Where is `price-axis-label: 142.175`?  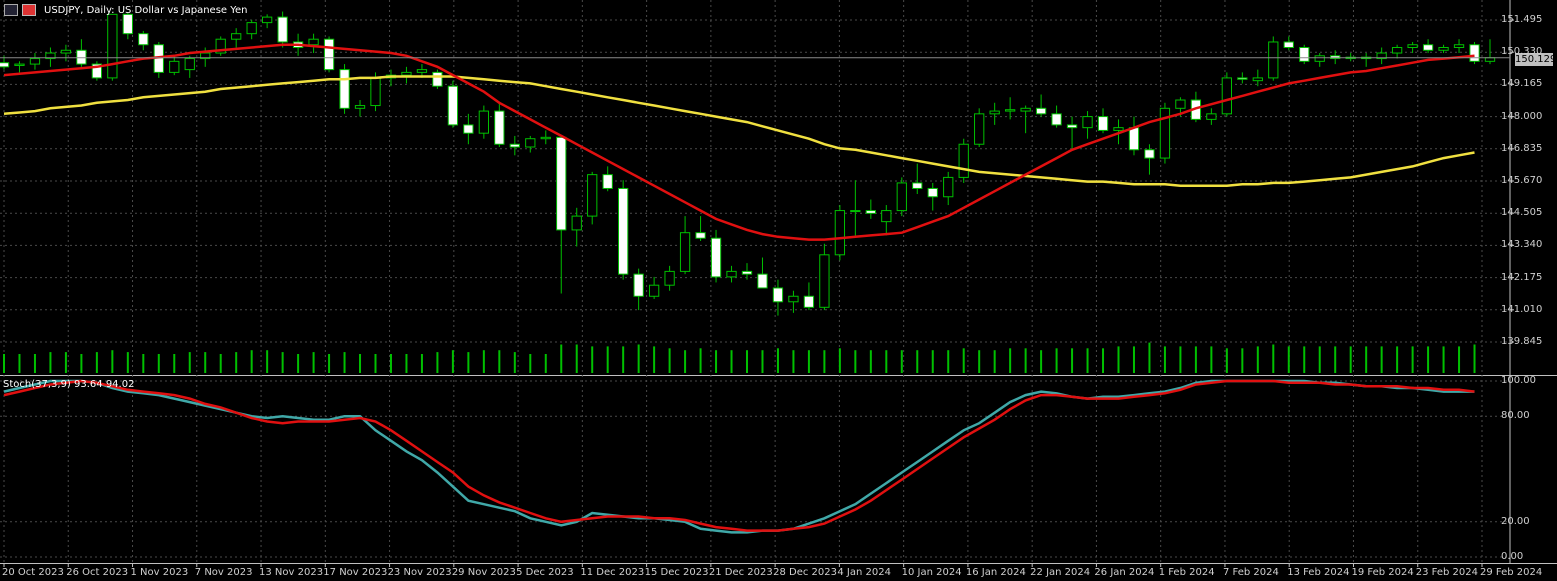
price-axis-label: 142.175 is located at coordinates (1522, 277).